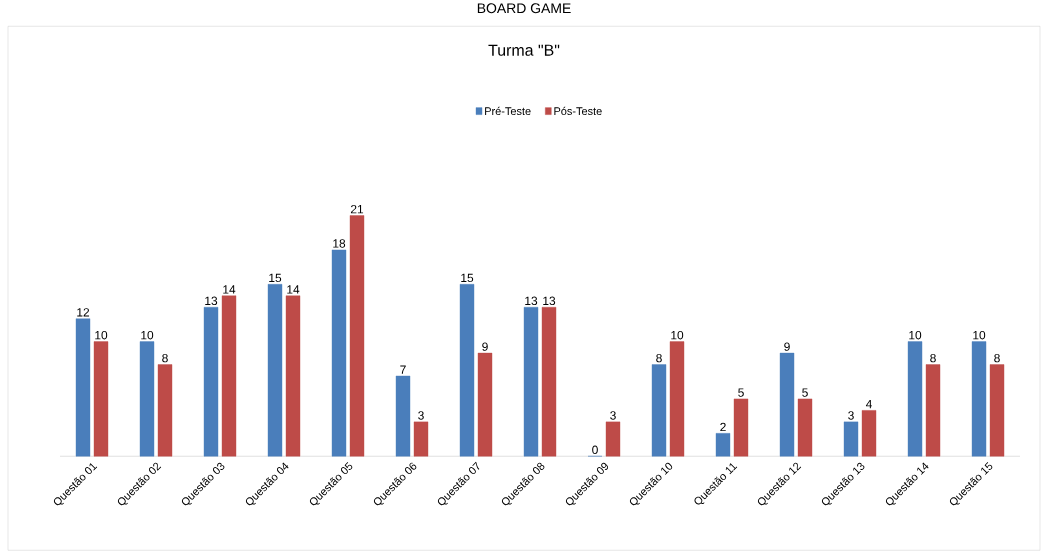 Image resolution: width=1048 pixels, height=554 pixels. What do you see at coordinates (508, 110) in the screenshot?
I see `legend-label: Pré-Teste` at bounding box center [508, 110].